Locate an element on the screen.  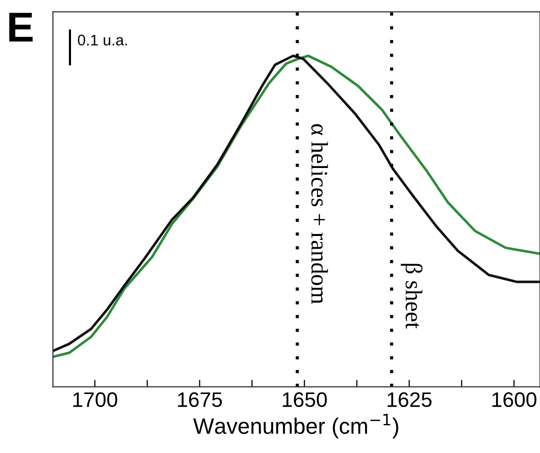
x-tick-label: 1675 is located at coordinates (200, 400).